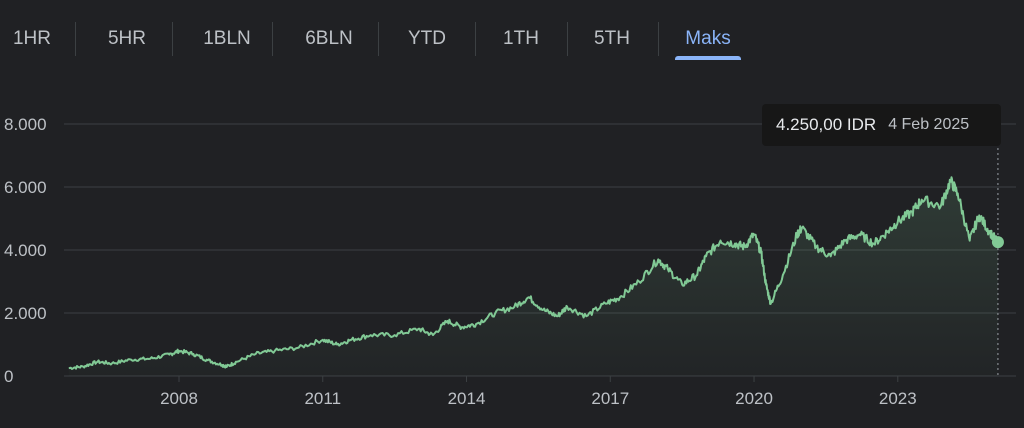  Describe the element at coordinates (708, 38) in the screenshot. I see `tab-maks: Maks` at that location.